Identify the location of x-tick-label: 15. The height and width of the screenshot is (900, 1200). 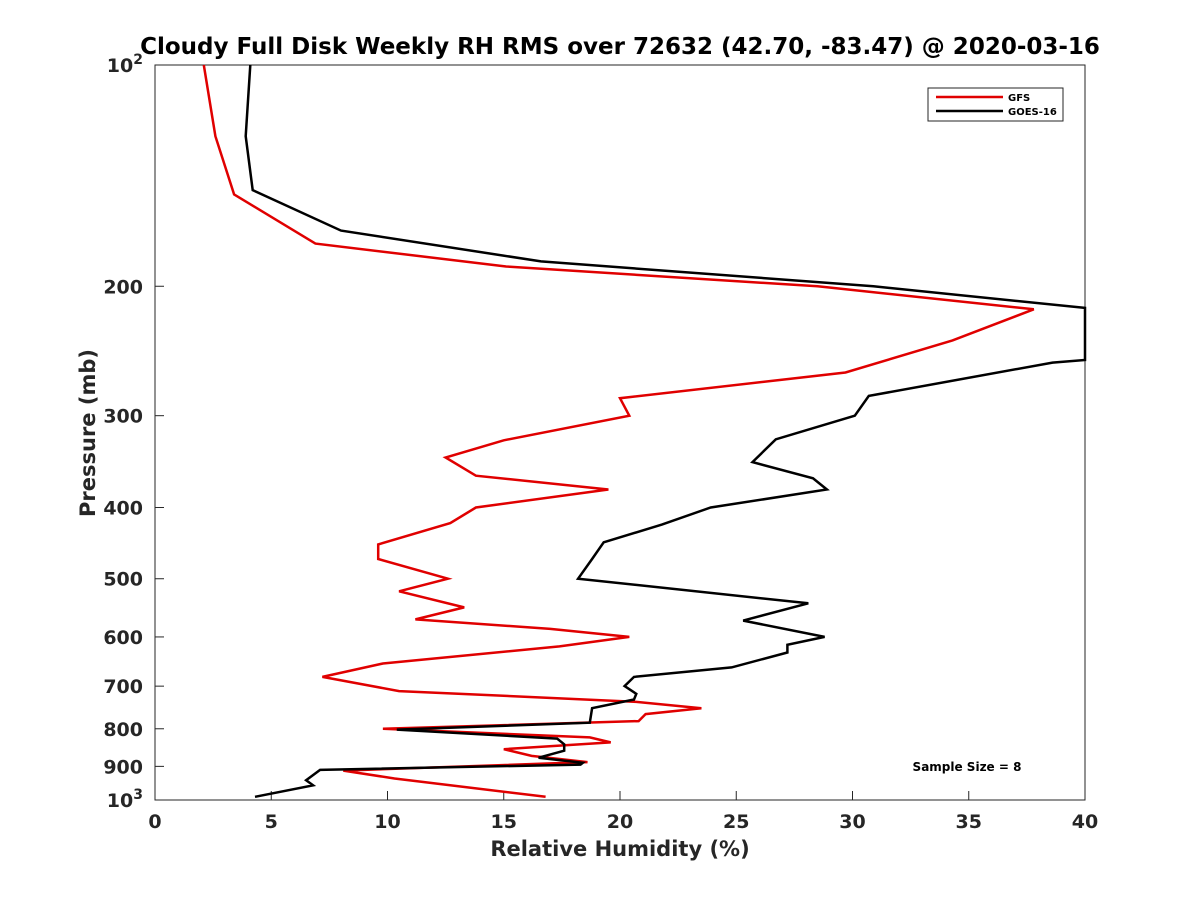
(504, 822).